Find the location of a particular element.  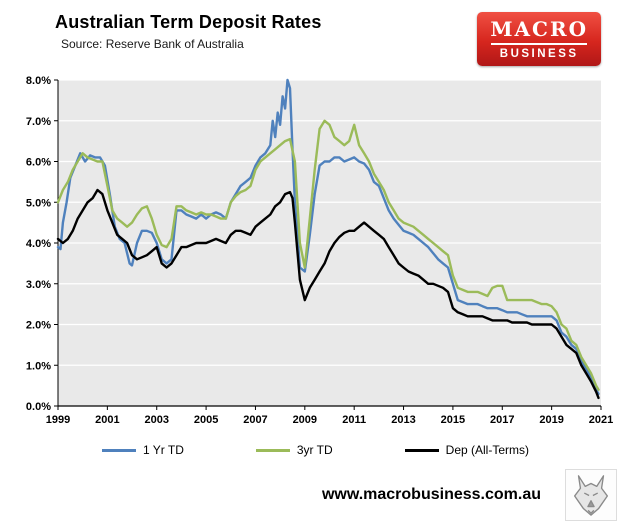

svg-text: 5.0% is located at coordinates (38, 203).